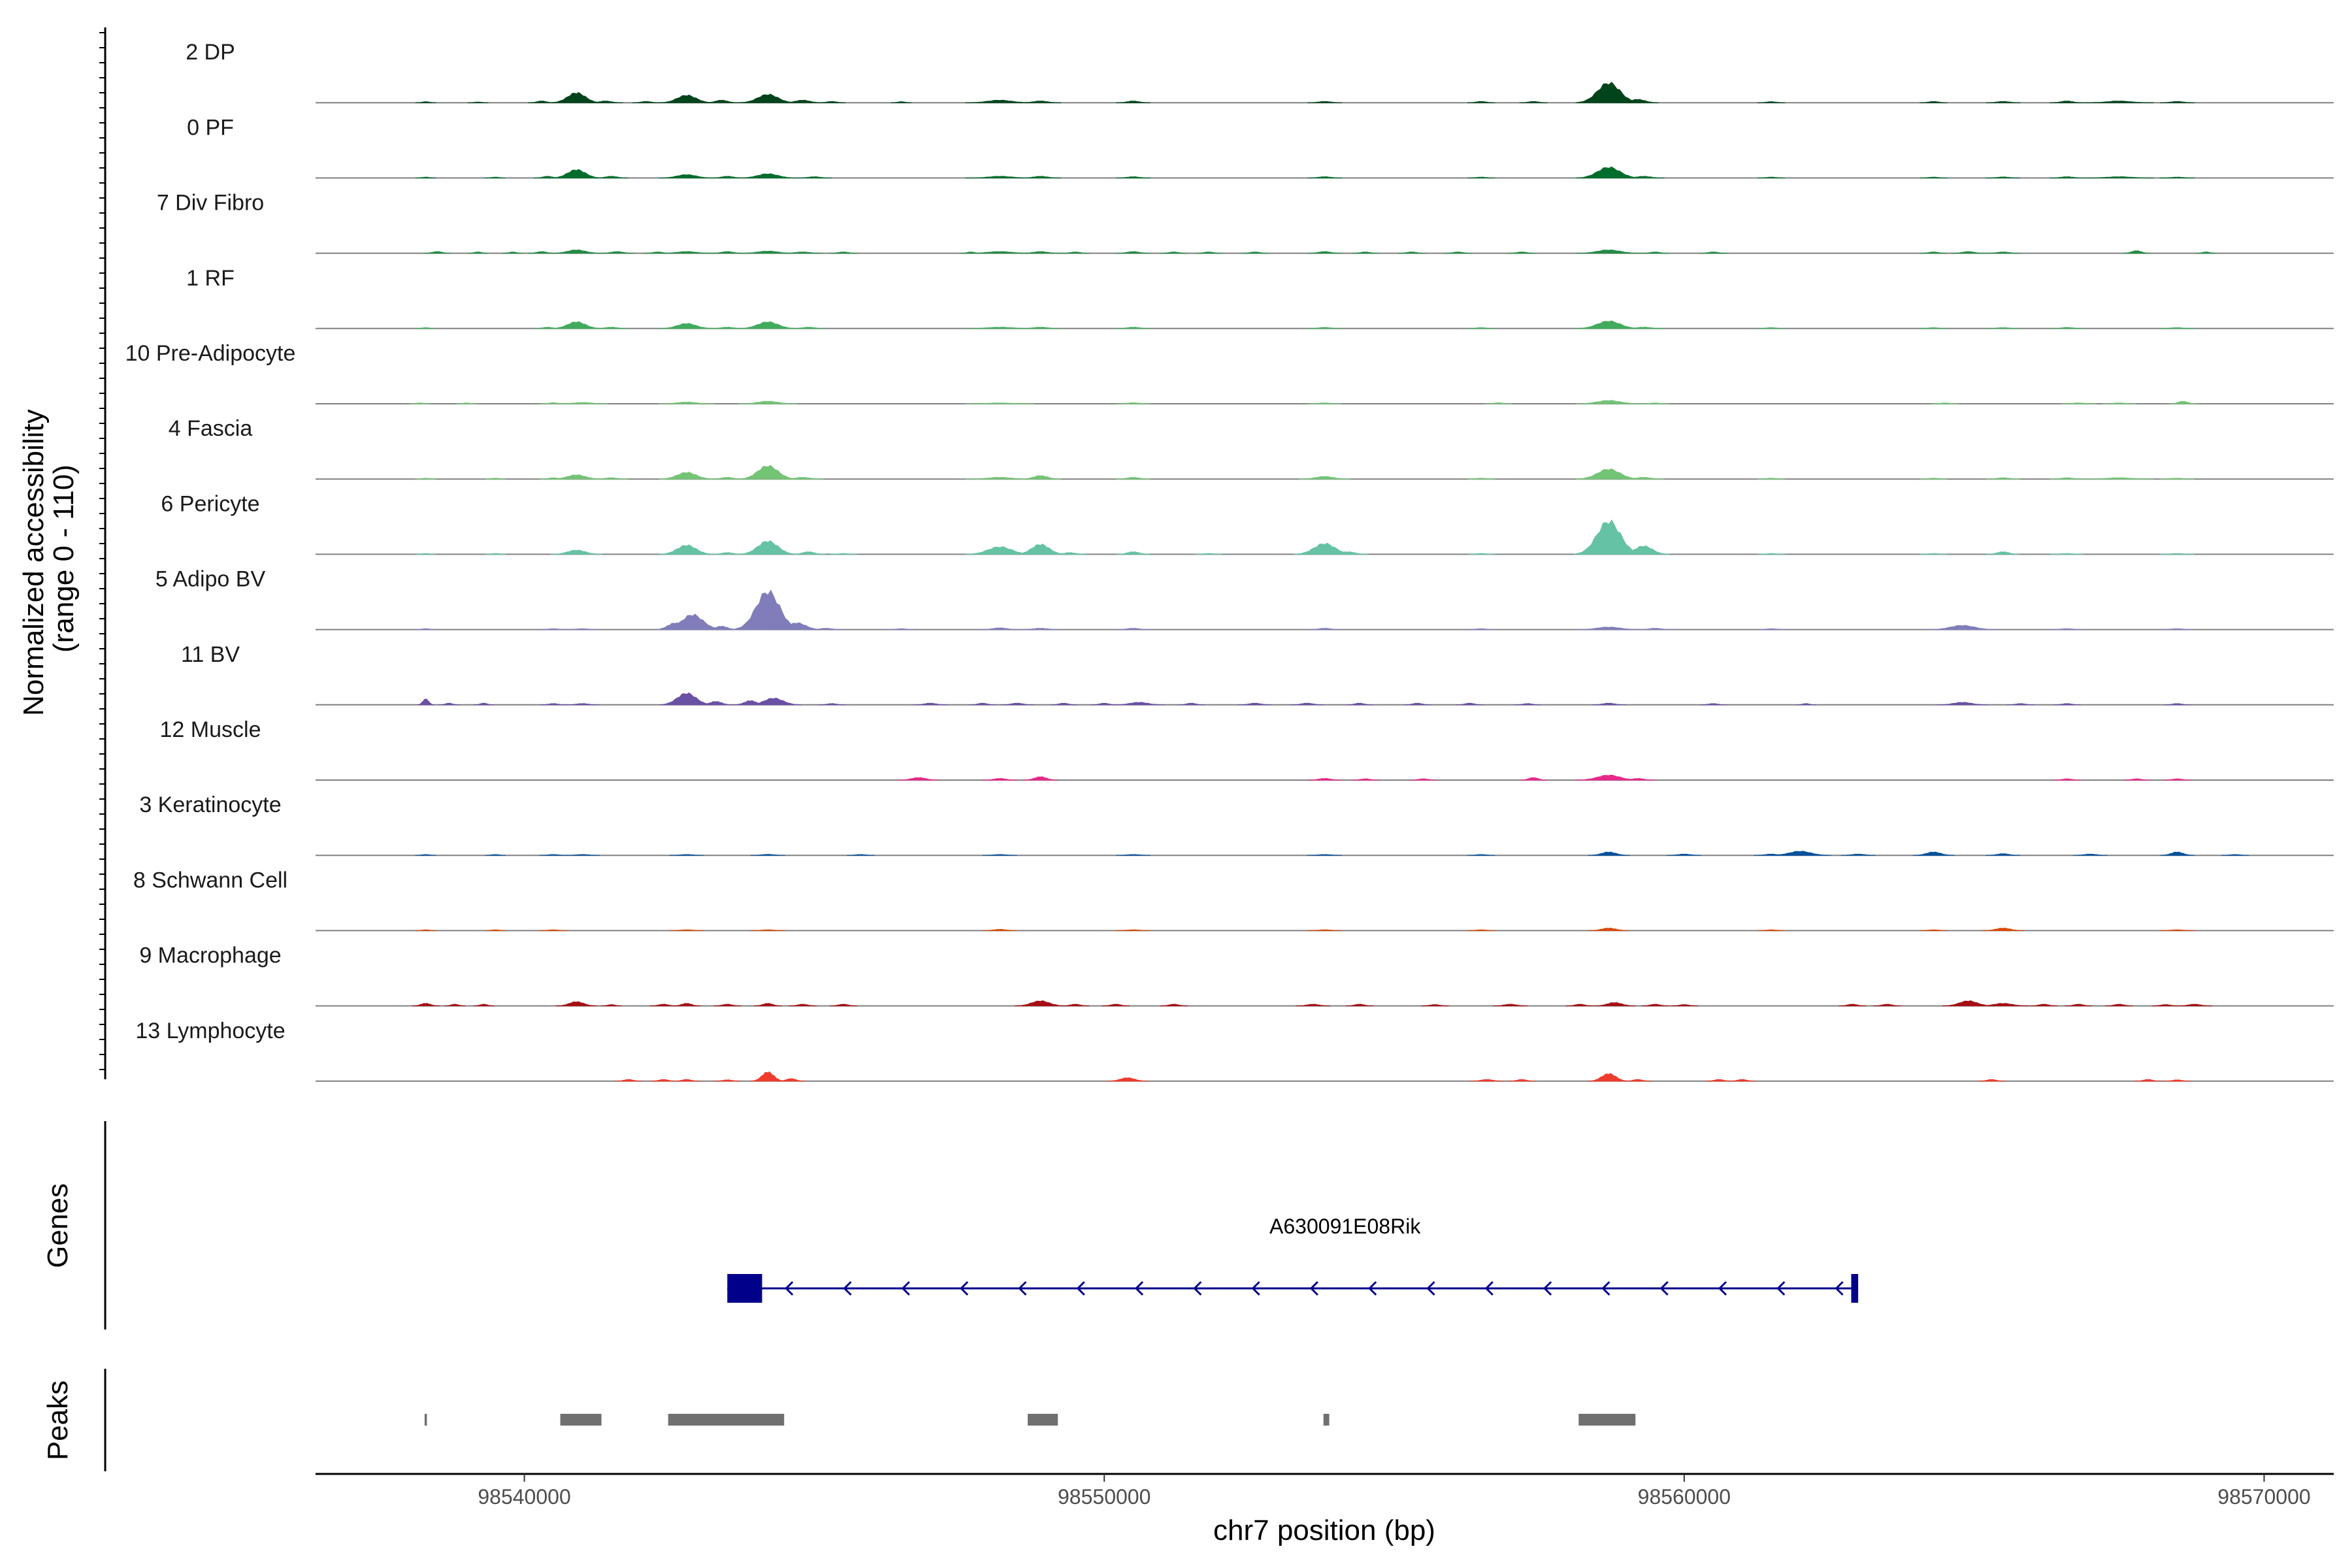 The height and width of the screenshot is (1568, 2352). What do you see at coordinates (58, 1225) in the screenshot?
I see `genes-panel-label: Genes` at bounding box center [58, 1225].